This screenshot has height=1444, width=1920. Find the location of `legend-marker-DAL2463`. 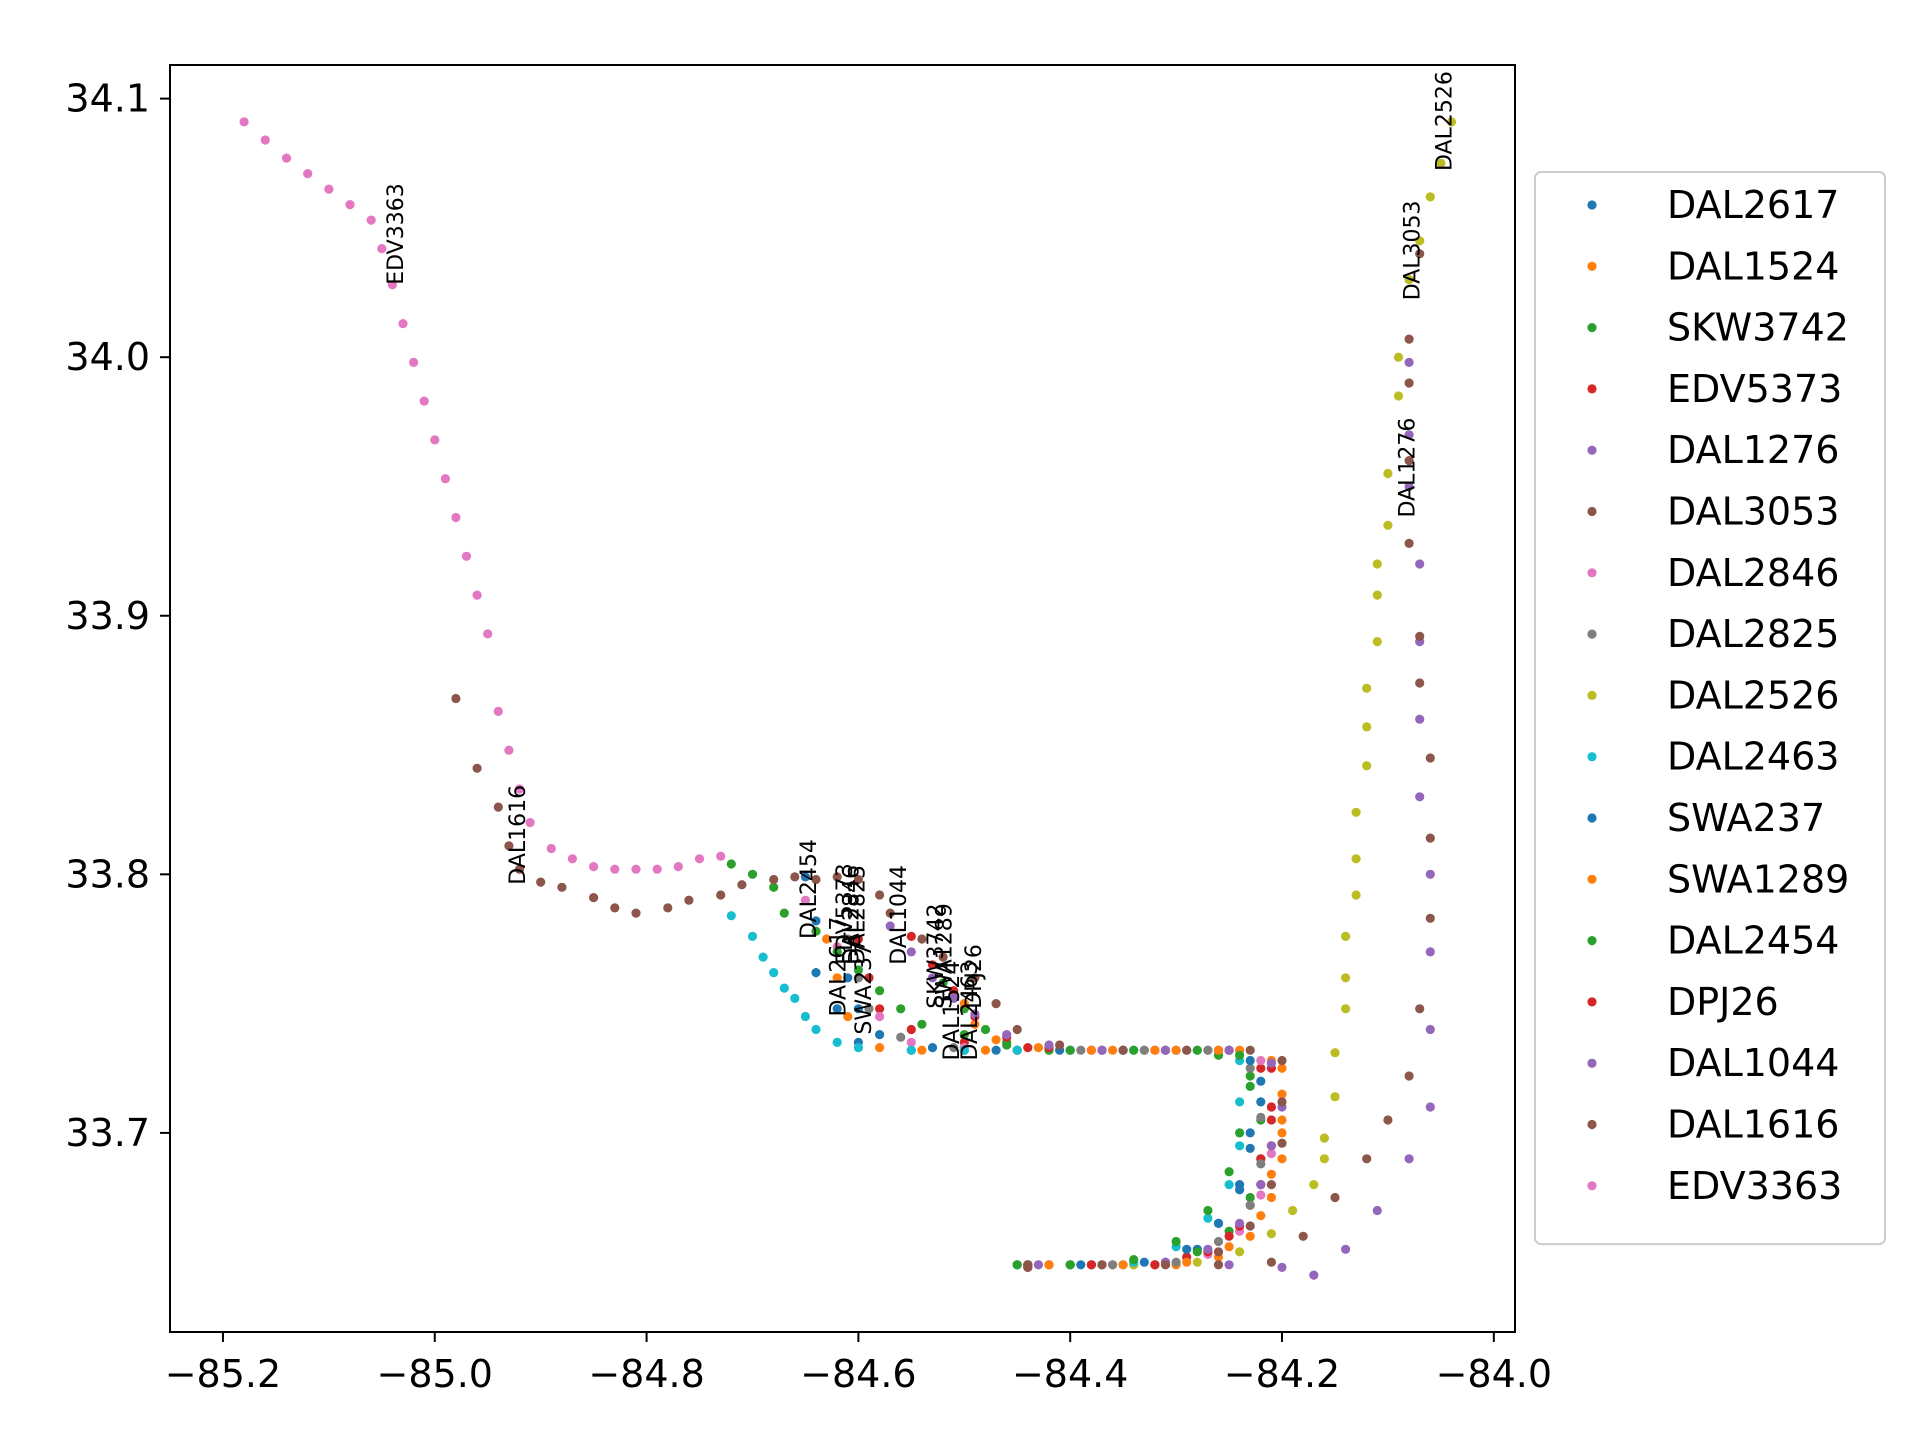

legend-marker-DAL2463 is located at coordinates (1592, 757).